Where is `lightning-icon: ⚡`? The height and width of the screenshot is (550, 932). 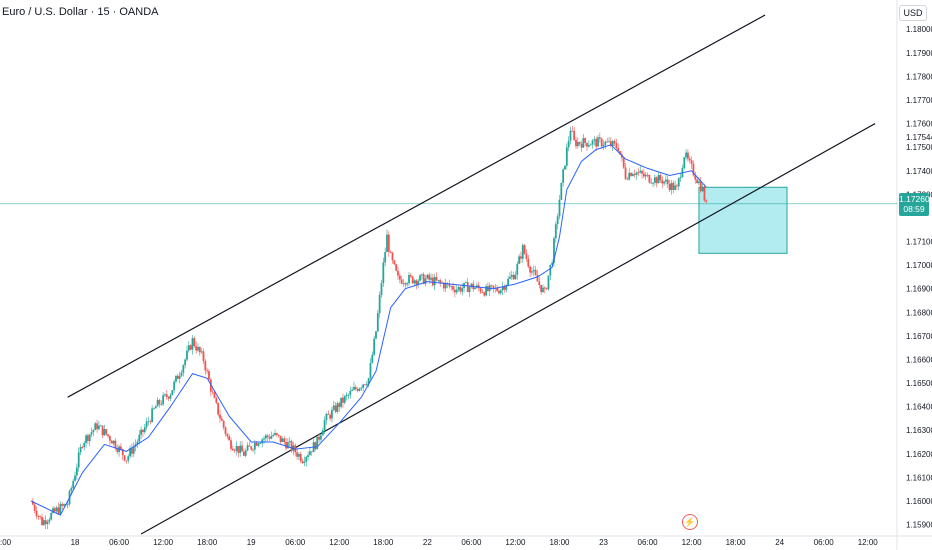
lightning-icon: ⚡ is located at coordinates (690, 522).